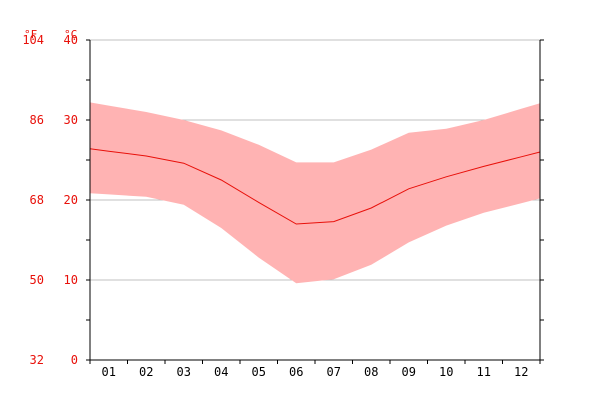  I want to click on y-tick-label-fahrenheit: 32, so click(37, 360).